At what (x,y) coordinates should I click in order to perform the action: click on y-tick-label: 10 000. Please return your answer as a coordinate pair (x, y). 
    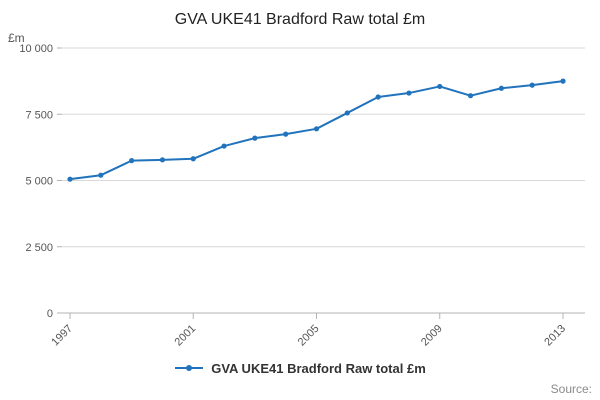
    Looking at the image, I should click on (36, 49).